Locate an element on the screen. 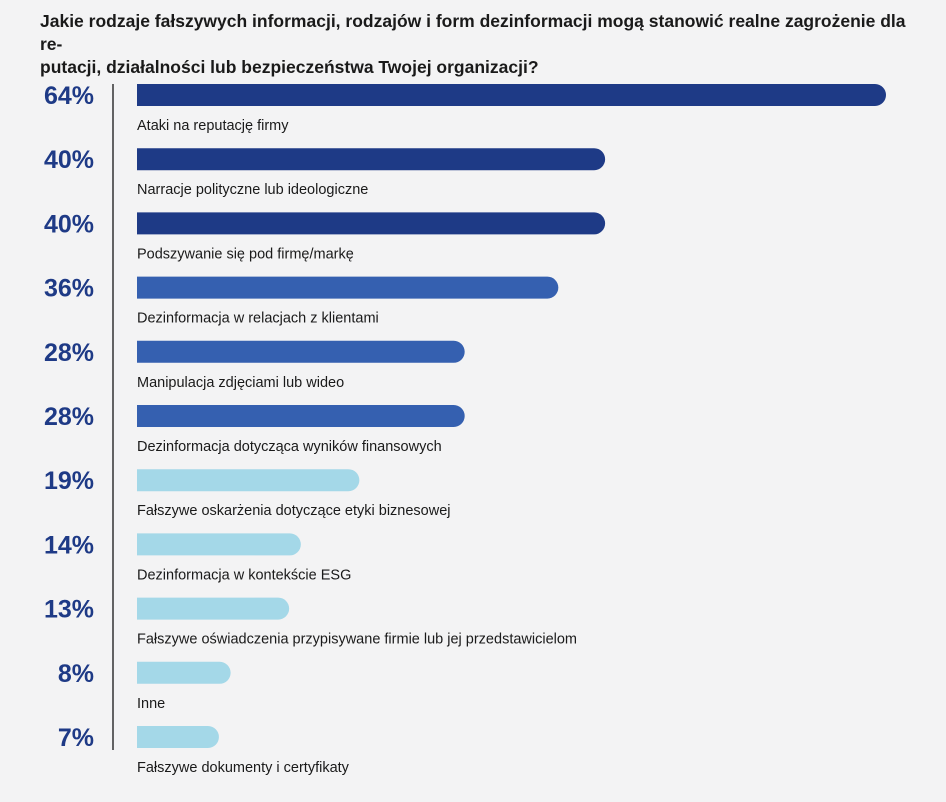 This screenshot has width=946, height=802. value-label: 13% is located at coordinates (69, 610).